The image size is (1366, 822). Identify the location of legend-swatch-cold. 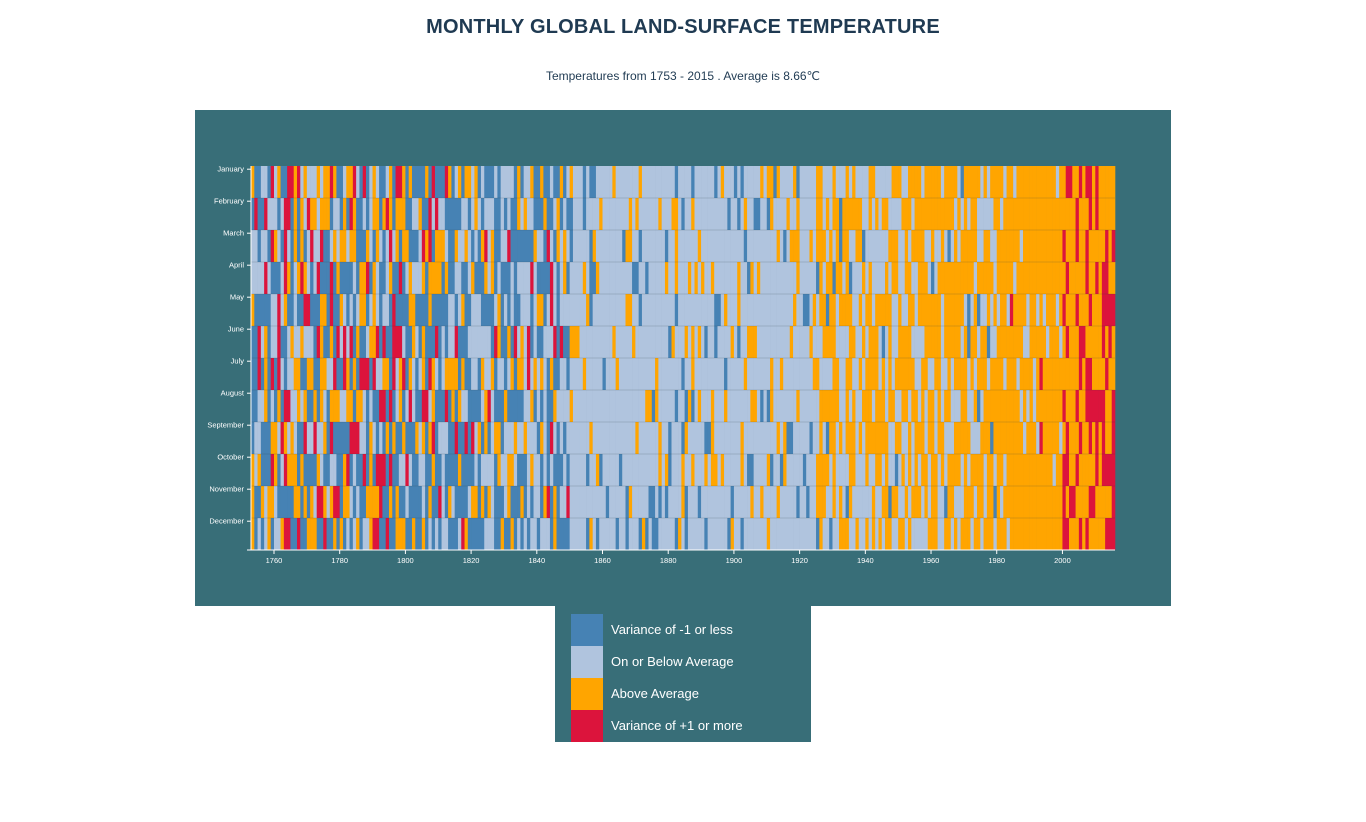
(587, 630).